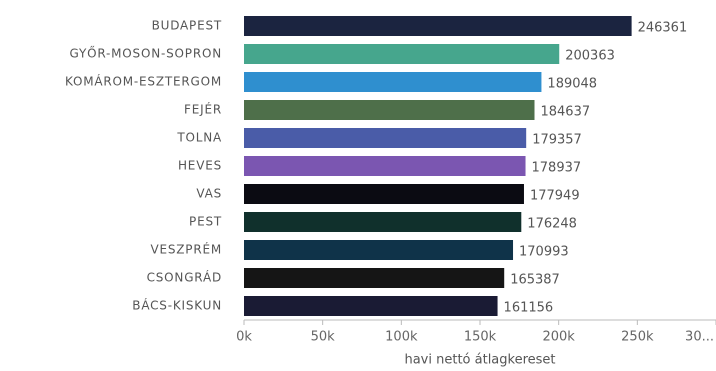  I want to click on value-label: 189048, so click(572, 84).